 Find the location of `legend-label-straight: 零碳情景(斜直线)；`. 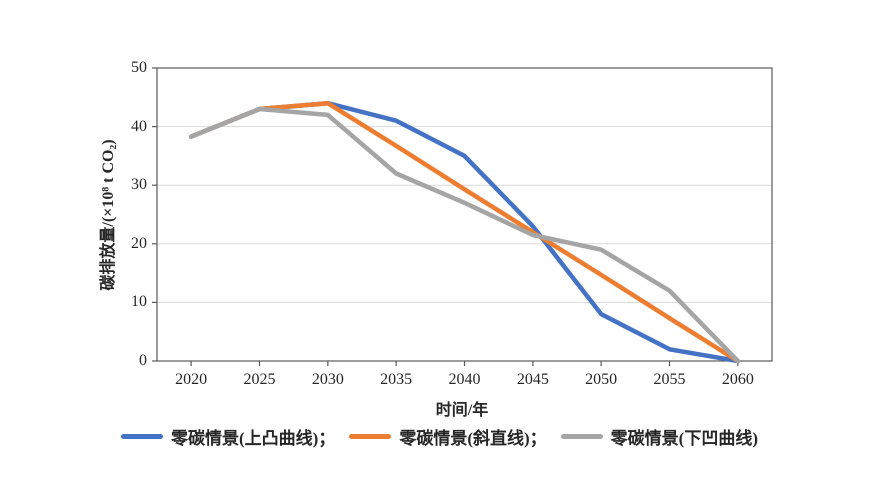

legend-label-straight: 零碳情景(斜直线)； is located at coordinates (473, 438).